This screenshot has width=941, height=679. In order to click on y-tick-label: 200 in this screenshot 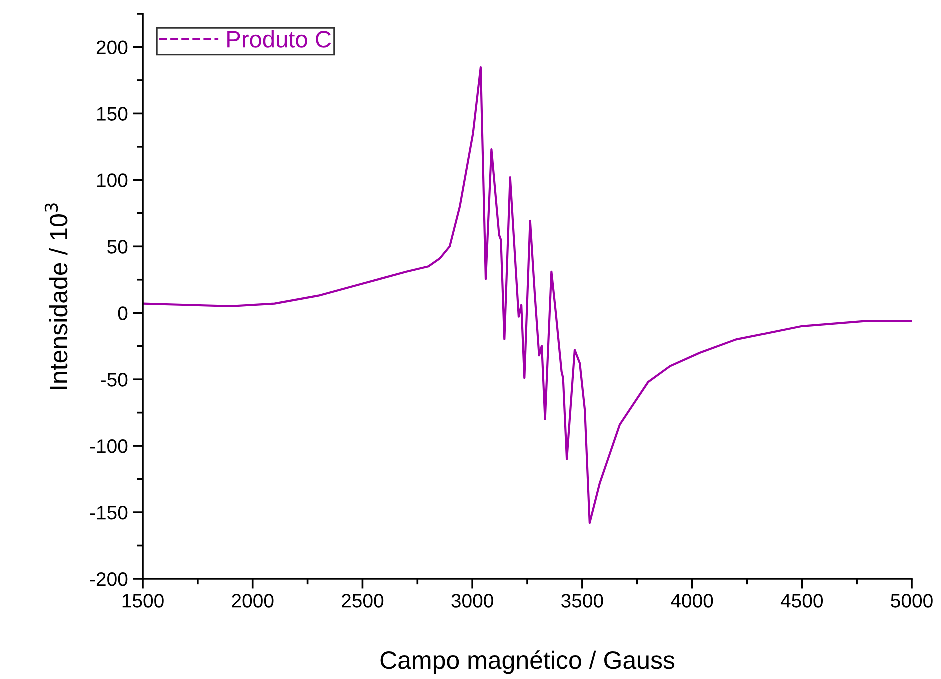, I will do `click(112, 47)`.